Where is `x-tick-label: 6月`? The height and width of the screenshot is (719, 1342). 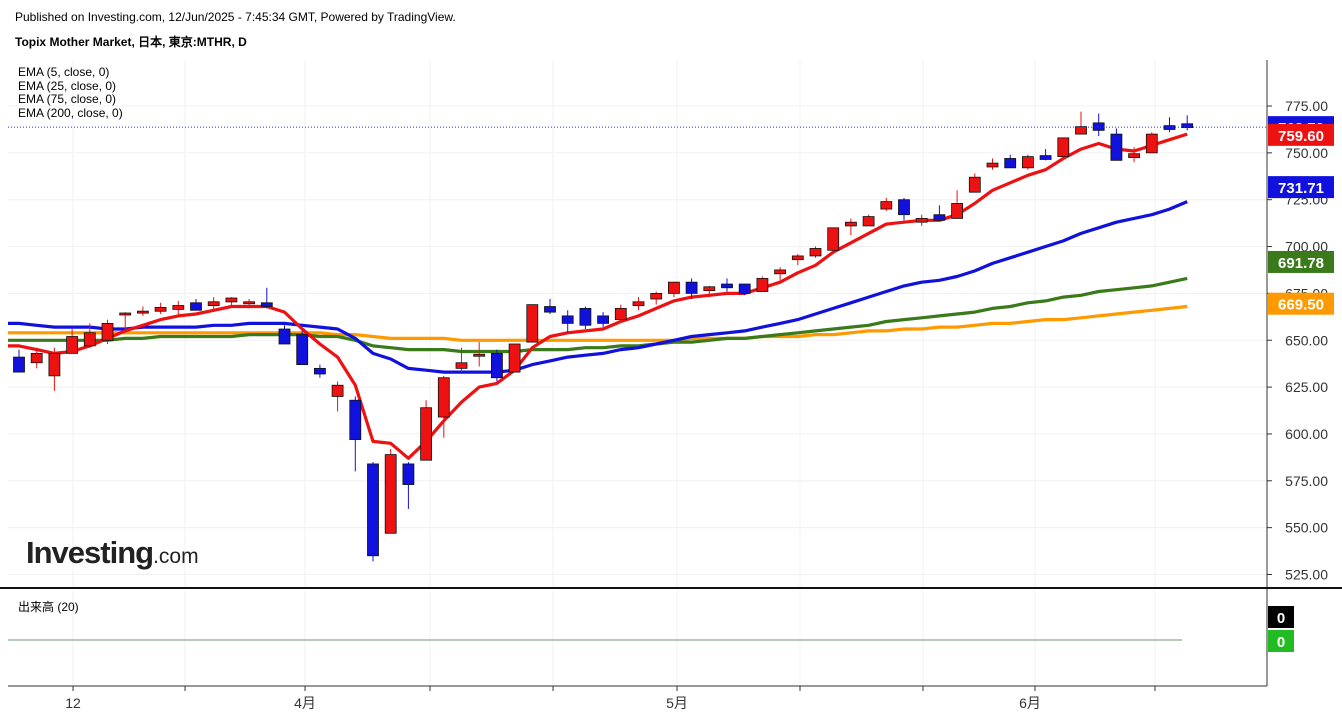 x-tick-label: 6月 is located at coordinates (1030, 703).